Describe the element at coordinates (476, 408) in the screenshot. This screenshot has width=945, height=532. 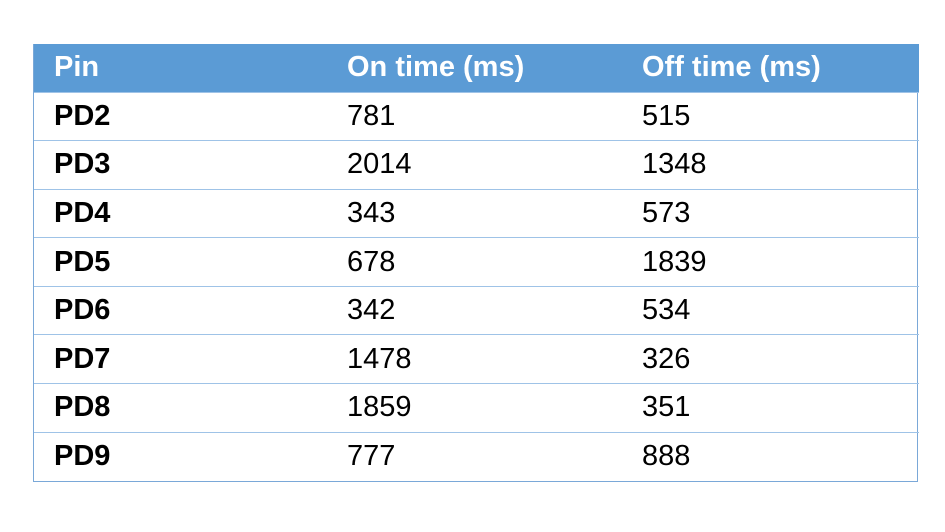
I see `table-row: PD8 1859 351` at that location.